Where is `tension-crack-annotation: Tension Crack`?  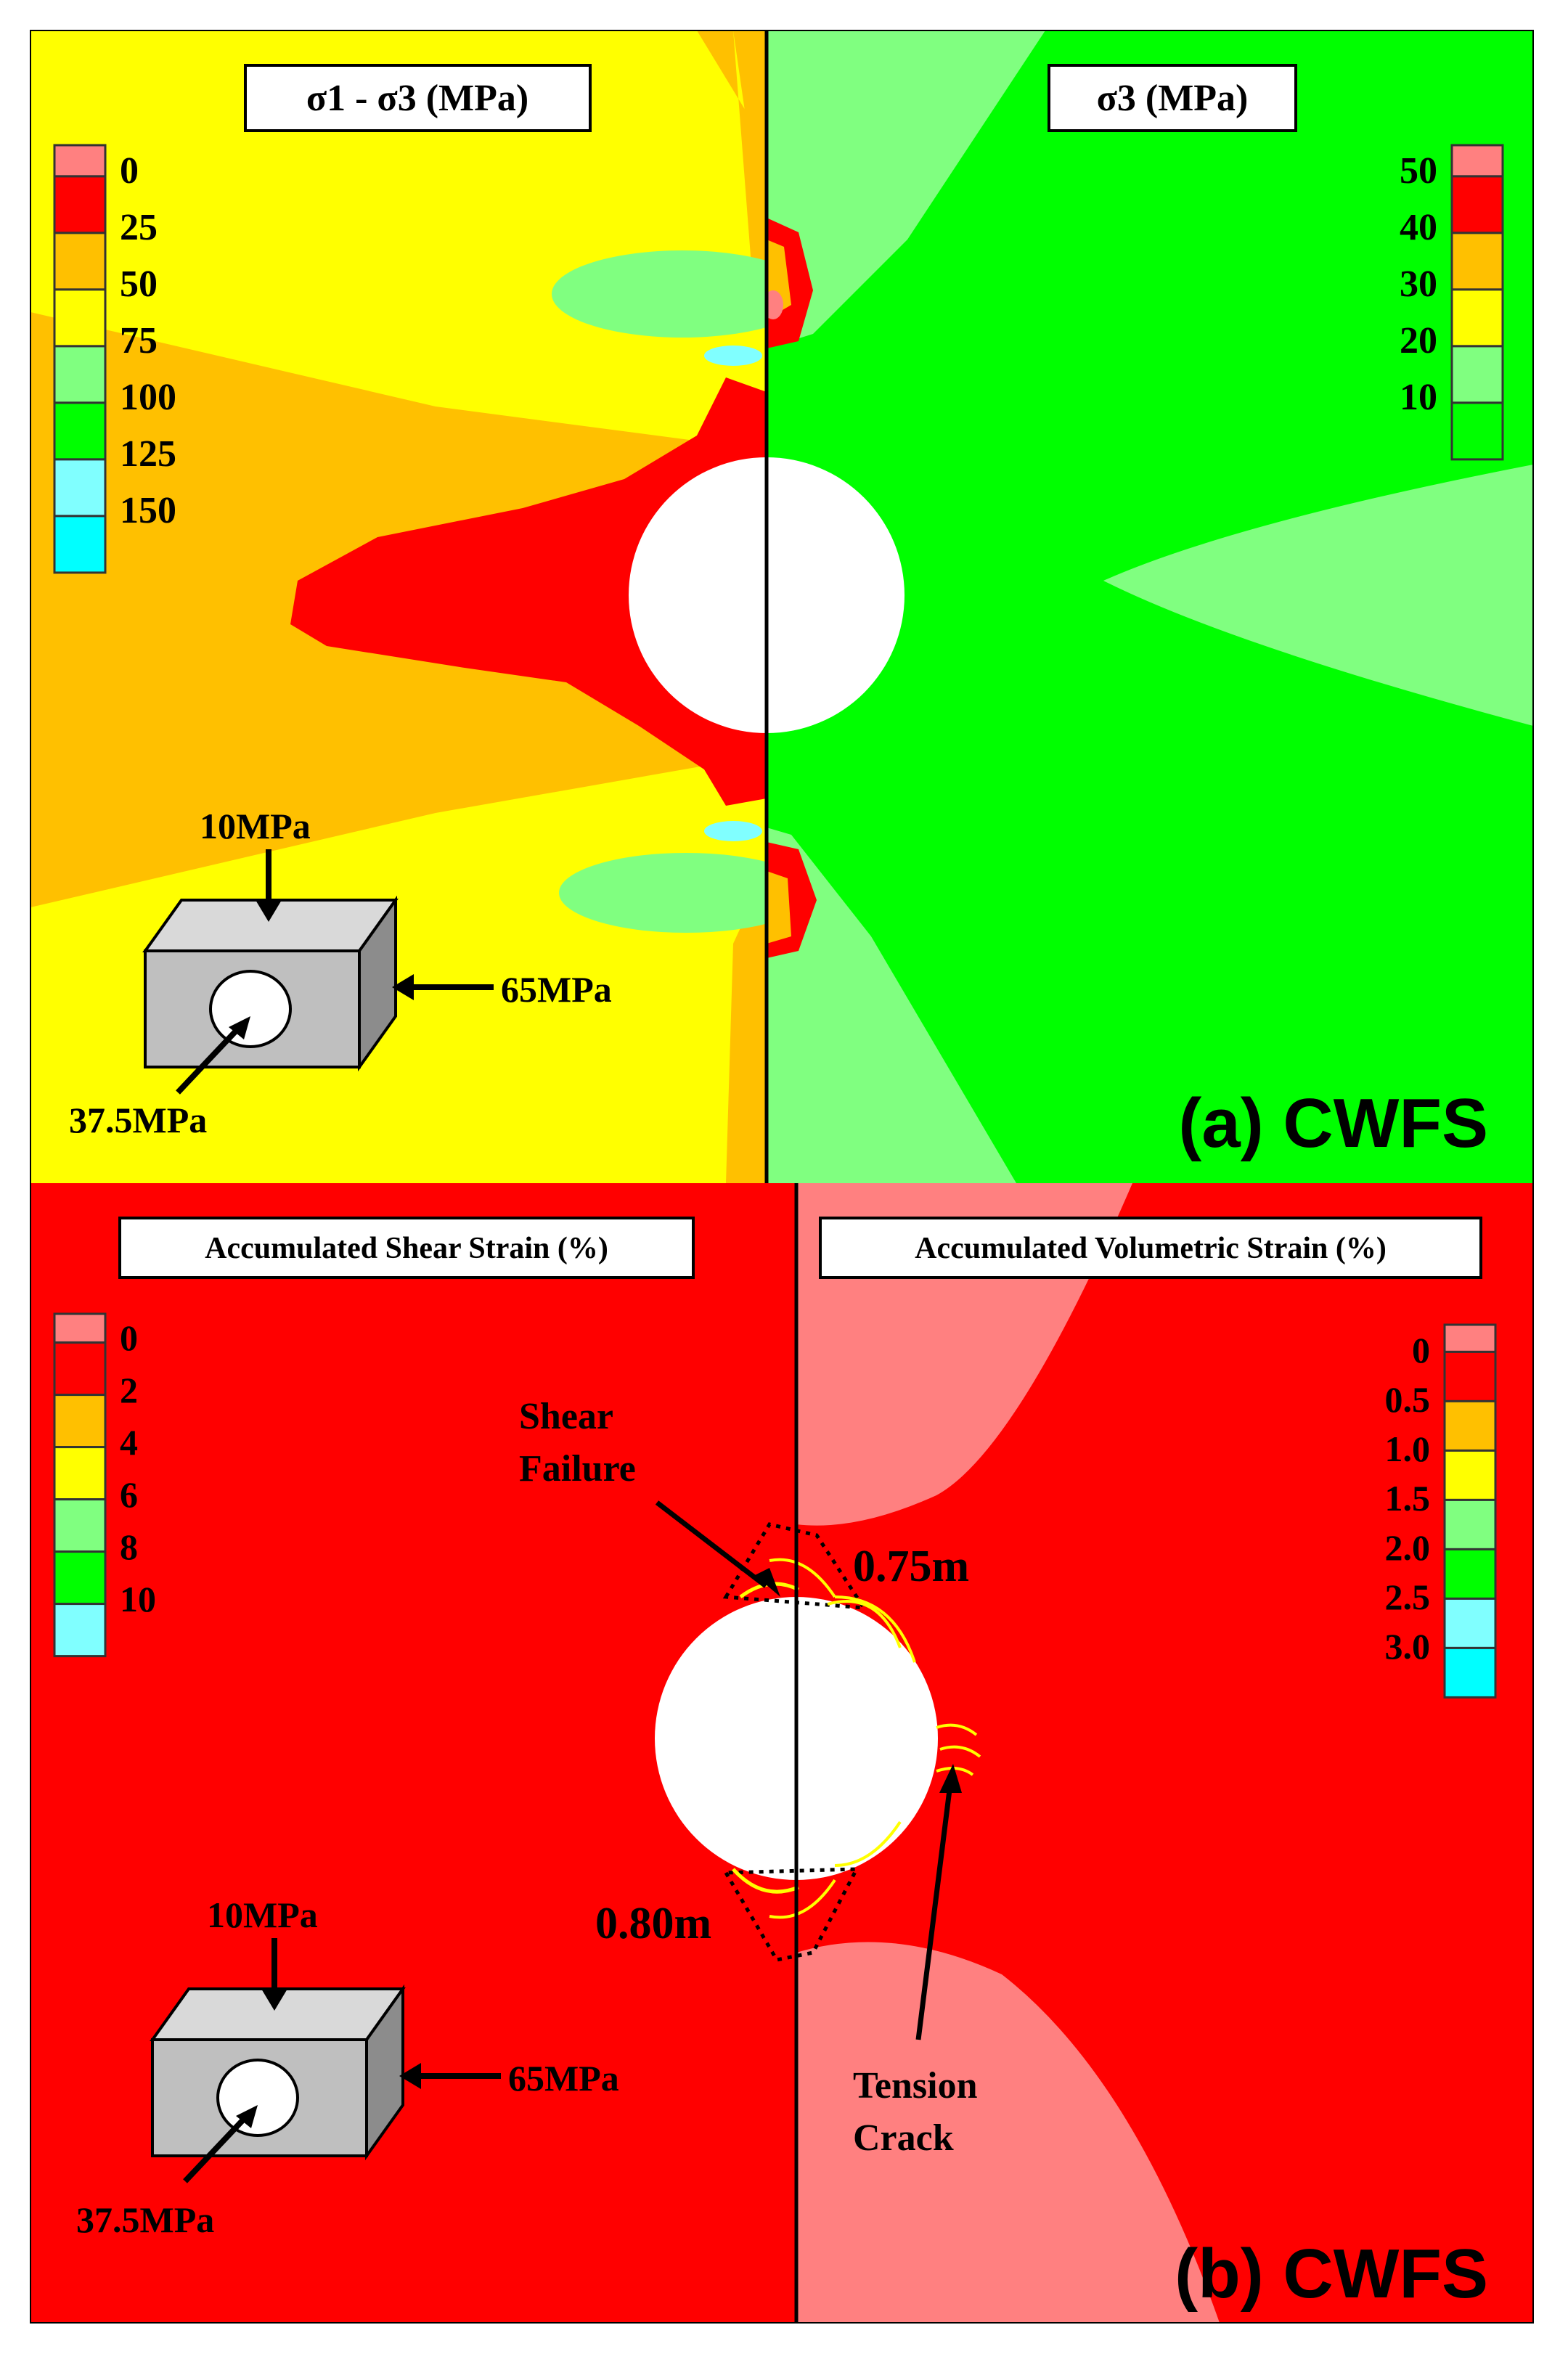
tension-crack-annotation: Tension Crack is located at coordinates (916, 1961).